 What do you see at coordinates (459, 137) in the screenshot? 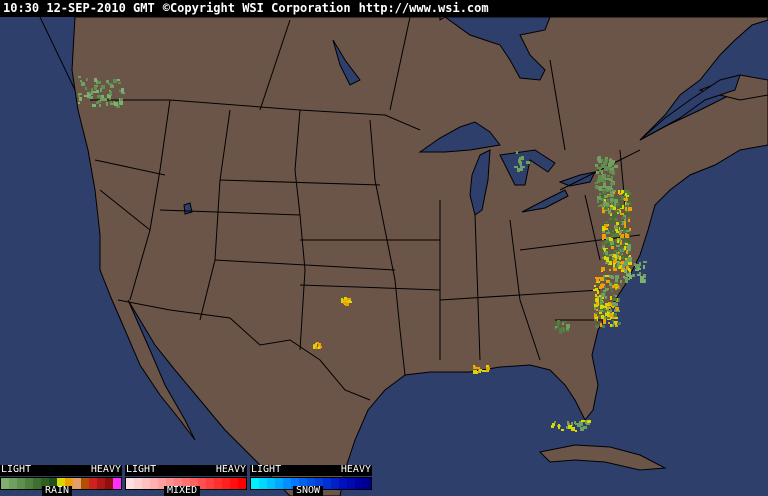
I see `lake-superior` at bounding box center [459, 137].